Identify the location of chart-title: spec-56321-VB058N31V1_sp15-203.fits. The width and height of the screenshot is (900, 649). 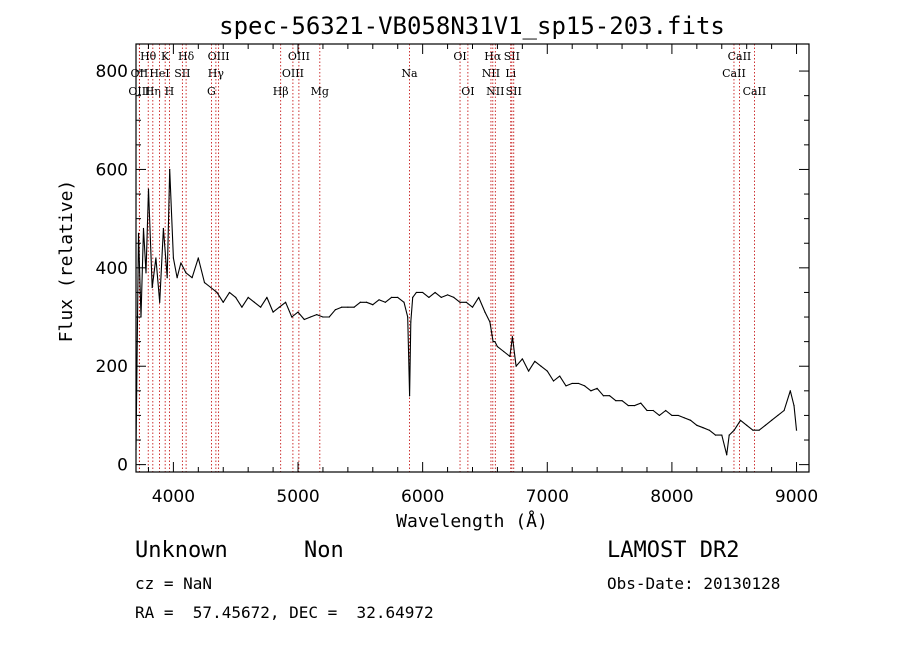
(472, 26).